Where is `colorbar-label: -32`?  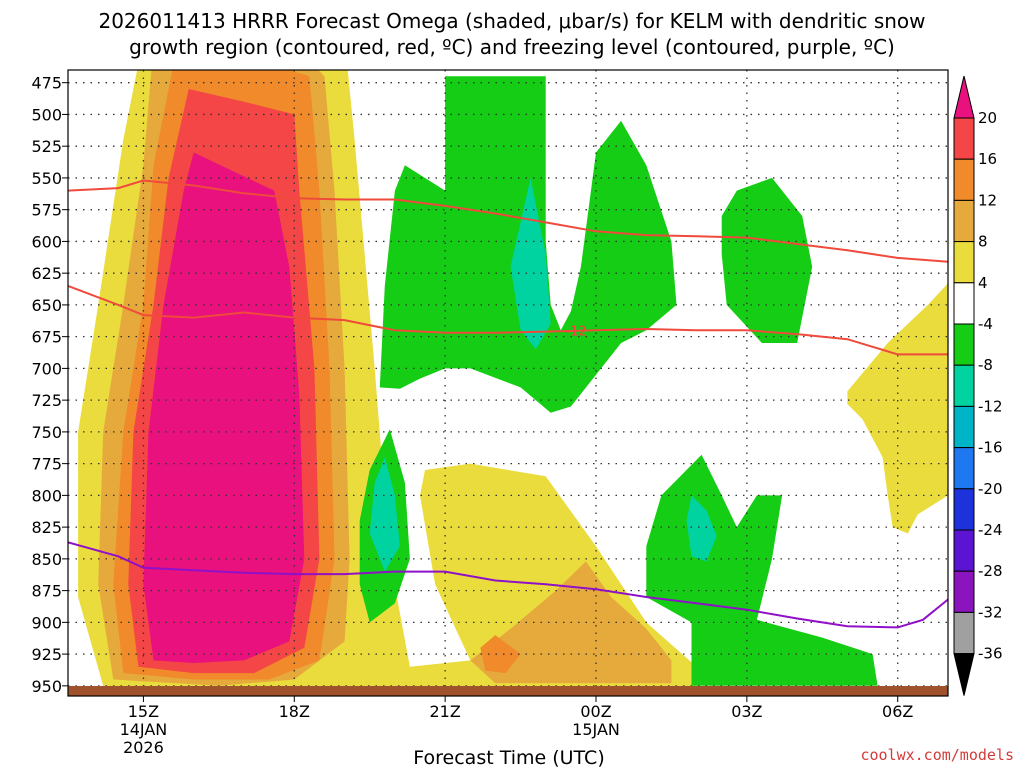 colorbar-label: -32 is located at coordinates (990, 612).